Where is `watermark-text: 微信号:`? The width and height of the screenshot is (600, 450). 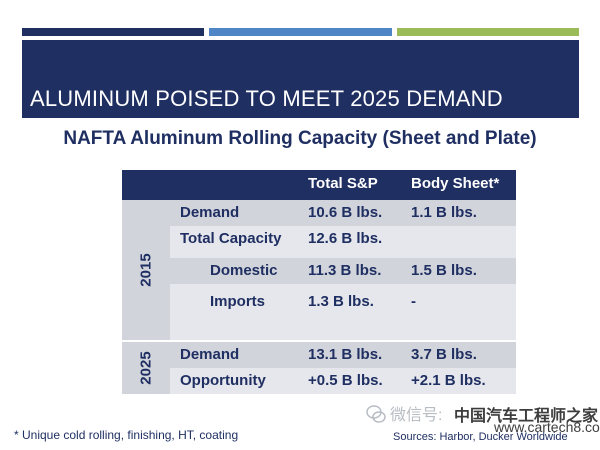
watermark-text: 微信号: is located at coordinates (416, 415).